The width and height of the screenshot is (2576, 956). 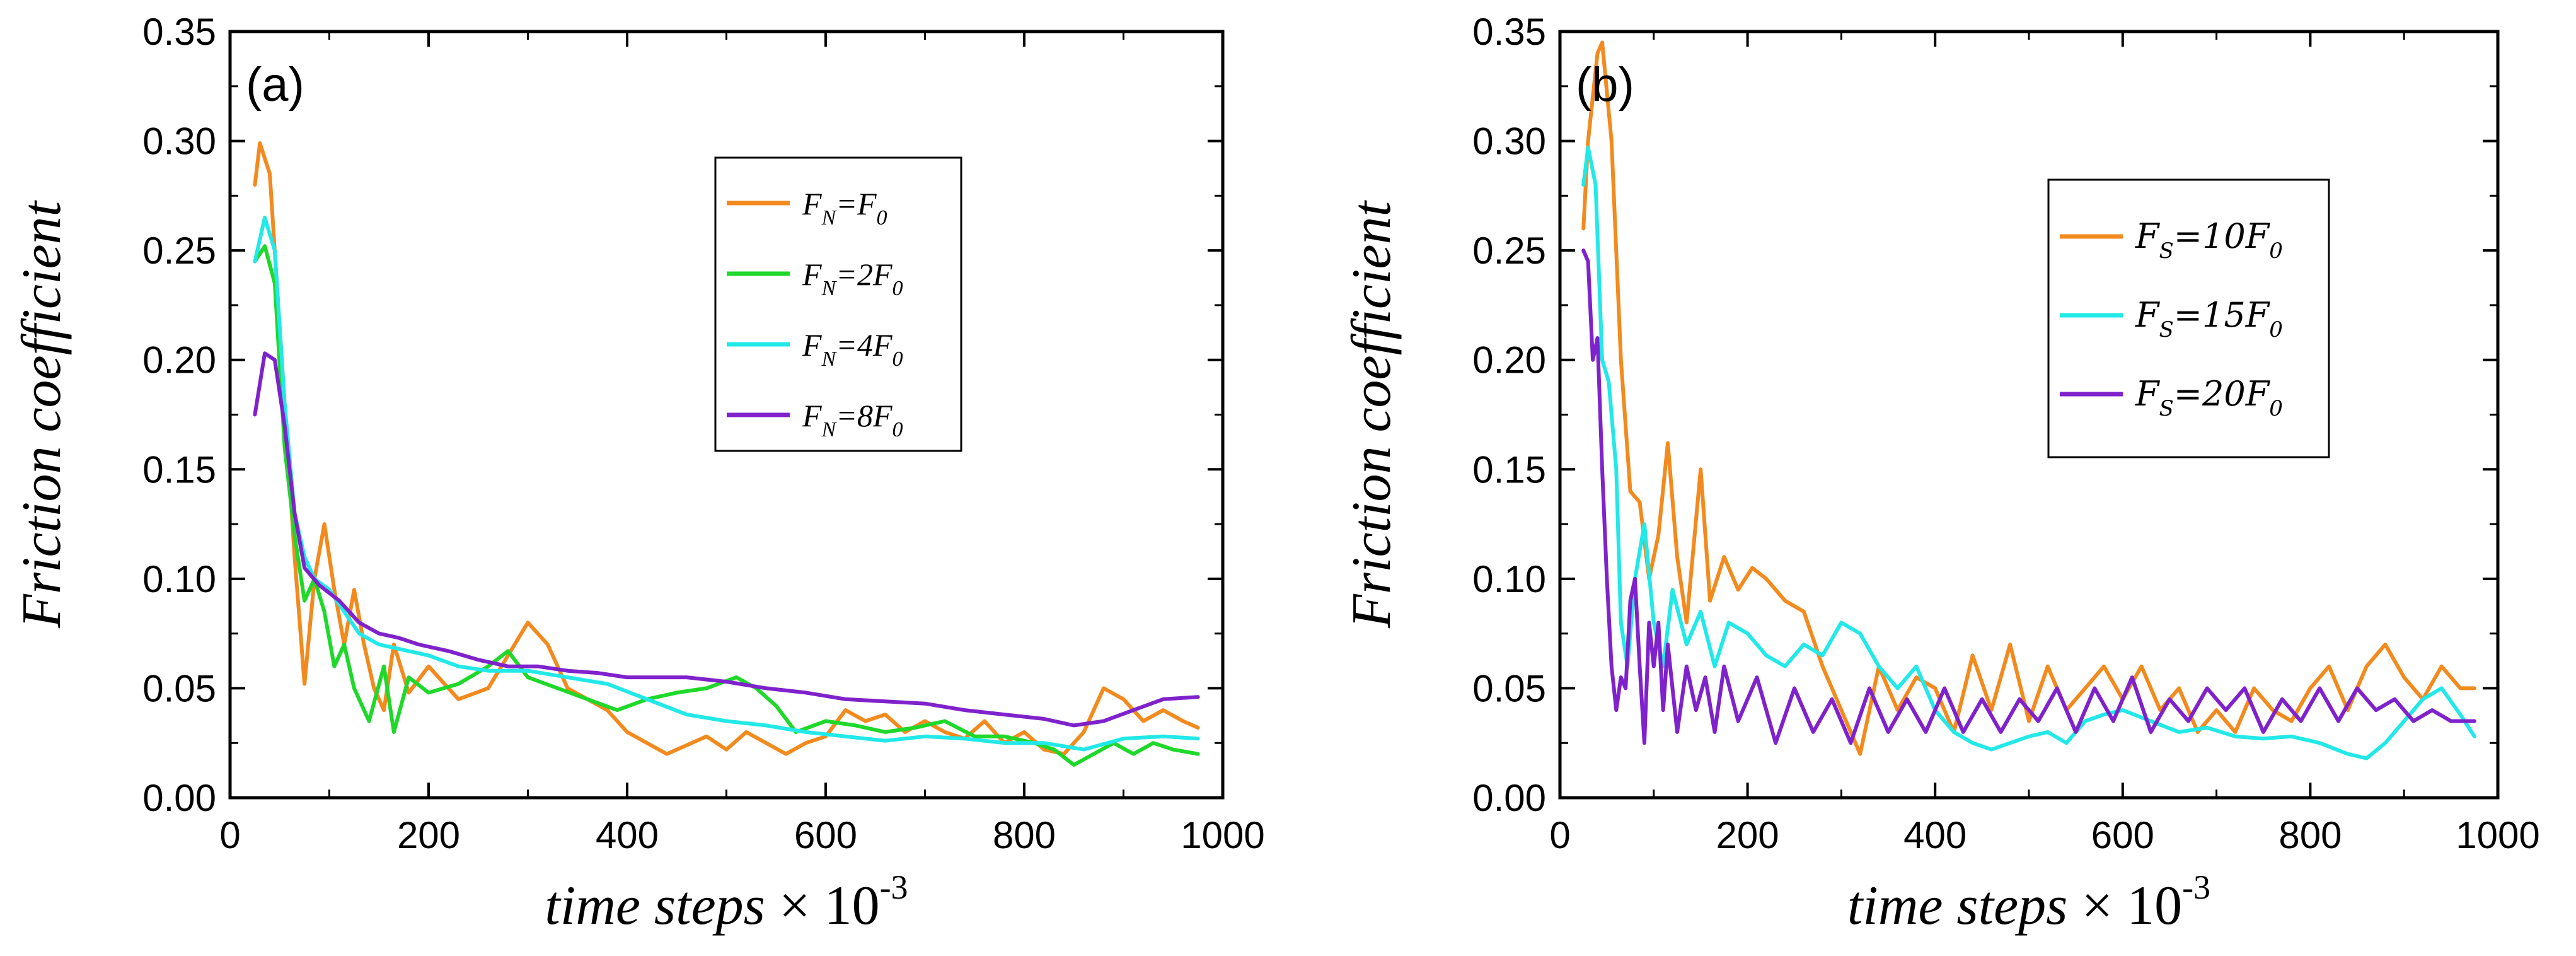 What do you see at coordinates (844, 208) in the screenshot?
I see `panel-a-legend-label-1: FN=F0` at bounding box center [844, 208].